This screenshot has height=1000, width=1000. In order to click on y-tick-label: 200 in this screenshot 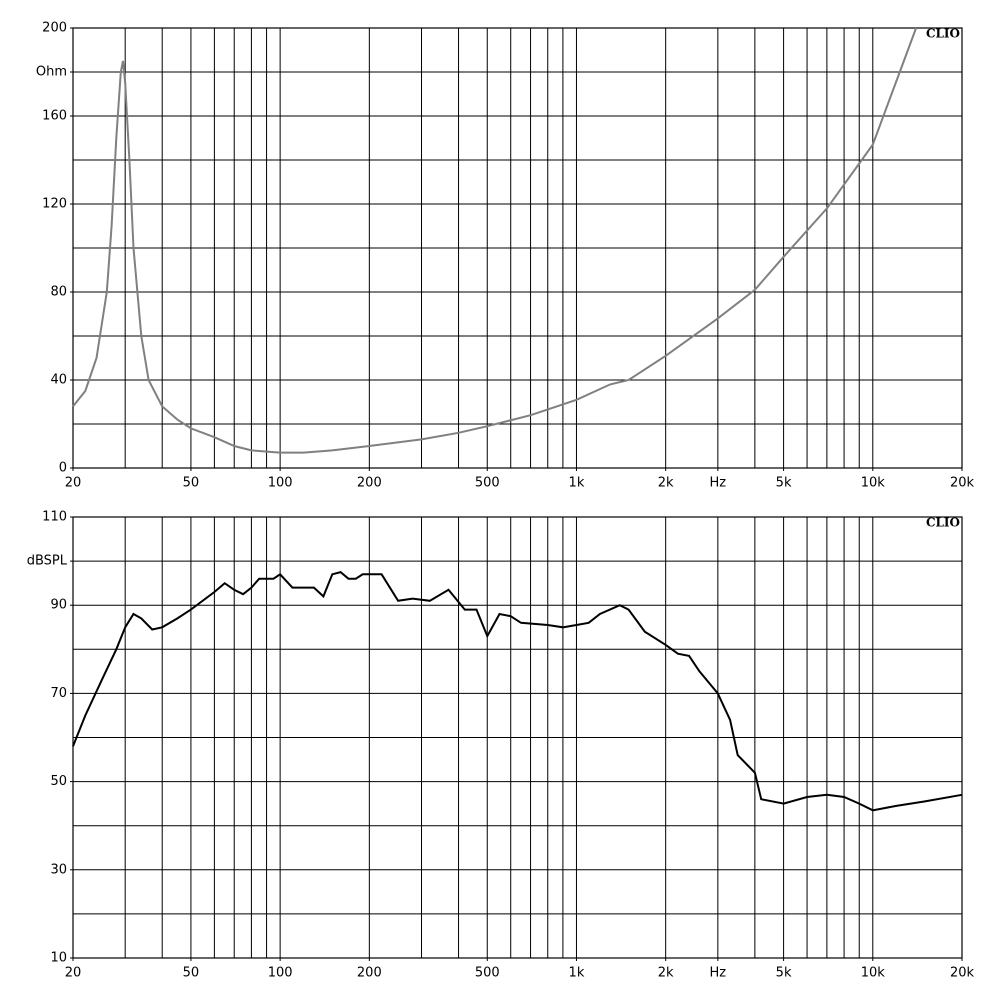, I will do `click(54, 28)`.